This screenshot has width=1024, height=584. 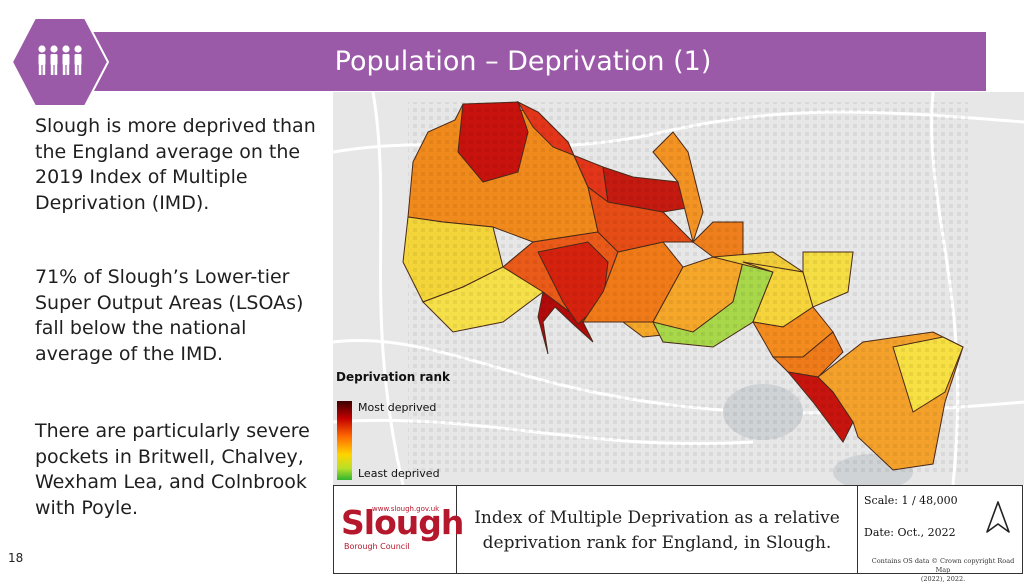 What do you see at coordinates (402, 522) in the screenshot?
I see `logo-wordmark: Slough` at bounding box center [402, 522].